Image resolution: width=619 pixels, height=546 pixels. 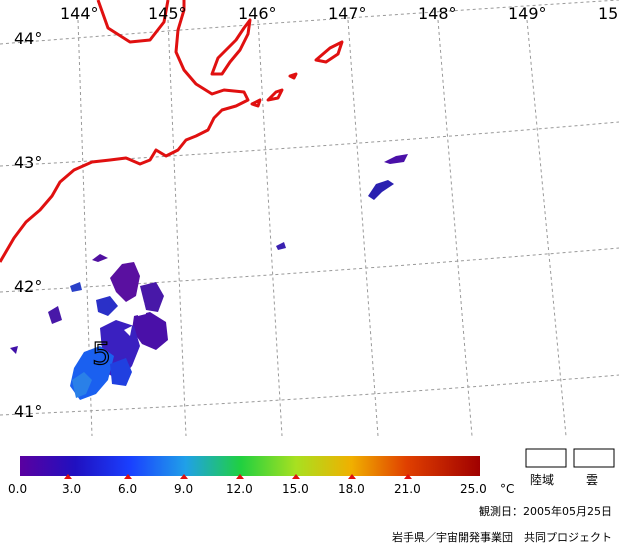 I want to click on colorbar-tick-15: 15.0, so click(x=295, y=489).